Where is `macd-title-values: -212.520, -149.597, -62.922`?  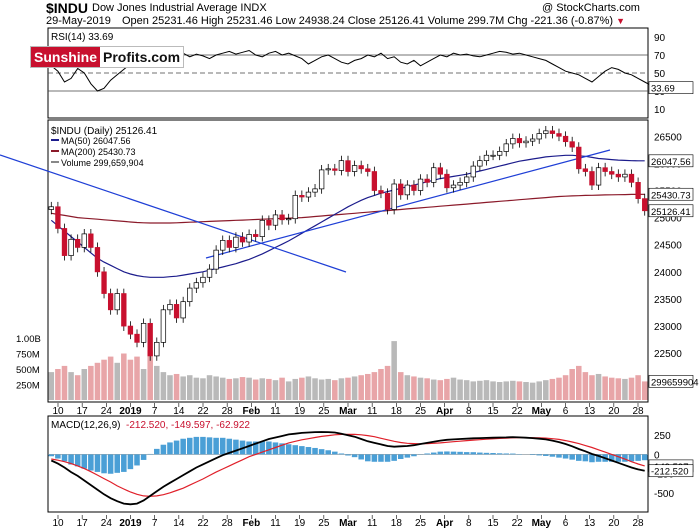
macd-title-values: -212.520, -149.597, -62.922 is located at coordinates (188, 425).